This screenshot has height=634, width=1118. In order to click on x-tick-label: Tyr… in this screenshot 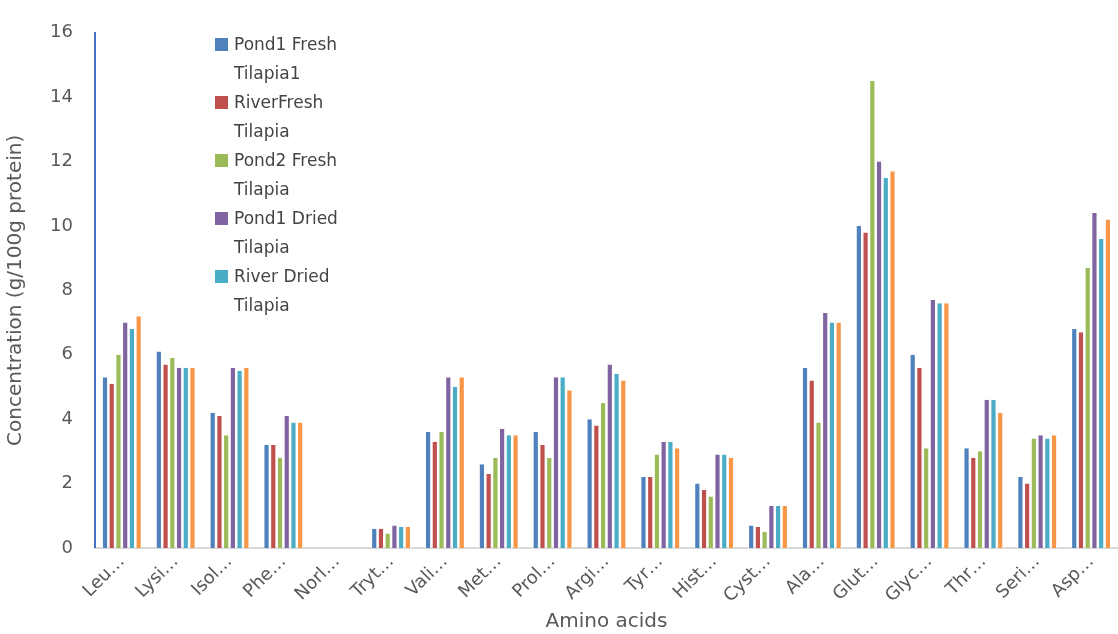, I will do `click(643, 573)`.